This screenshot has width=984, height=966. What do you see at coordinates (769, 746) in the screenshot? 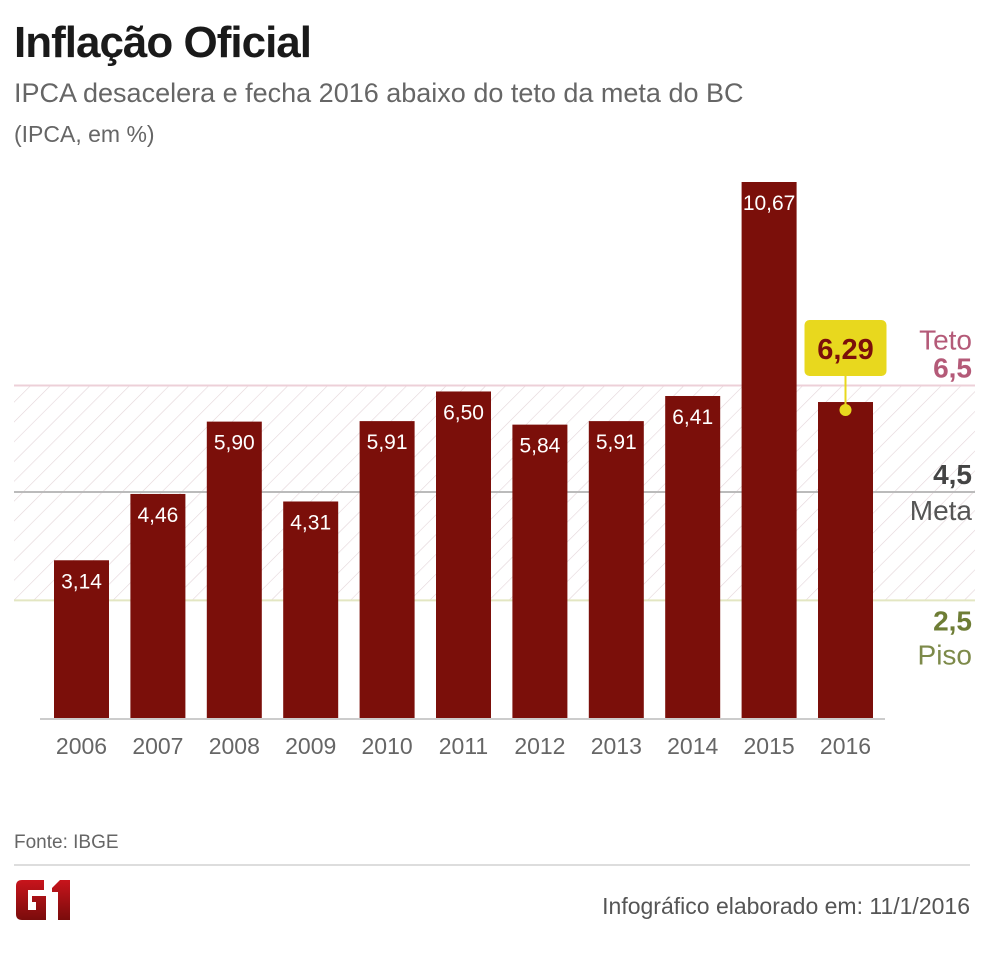
I see `x-tick-2015: 2015` at bounding box center [769, 746].